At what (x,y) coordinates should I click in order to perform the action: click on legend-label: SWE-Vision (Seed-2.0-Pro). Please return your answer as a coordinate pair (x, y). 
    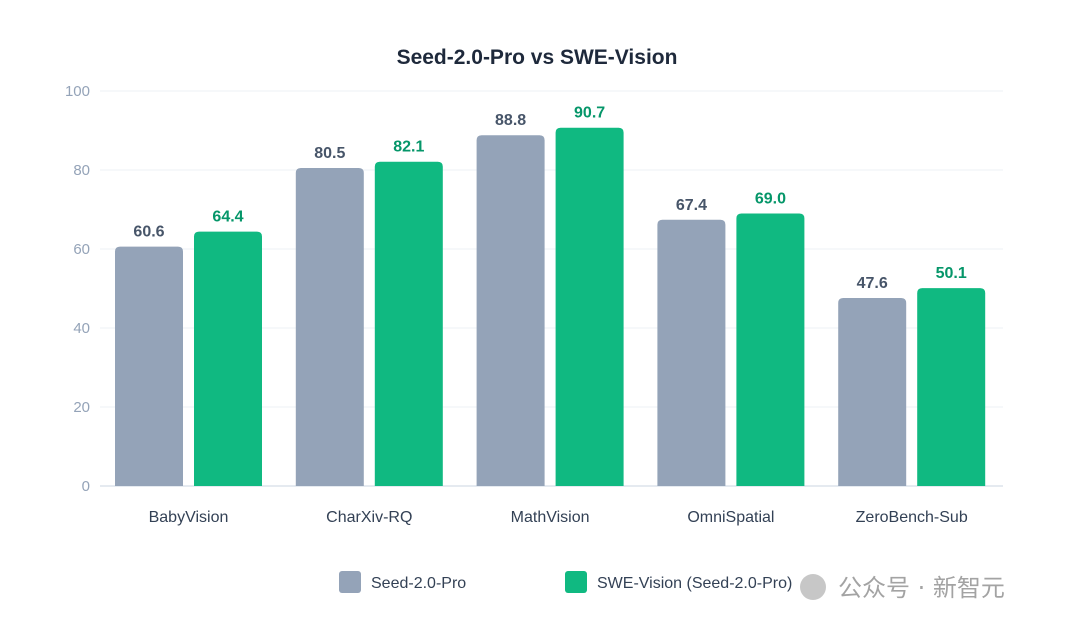
    Looking at the image, I should click on (694, 583).